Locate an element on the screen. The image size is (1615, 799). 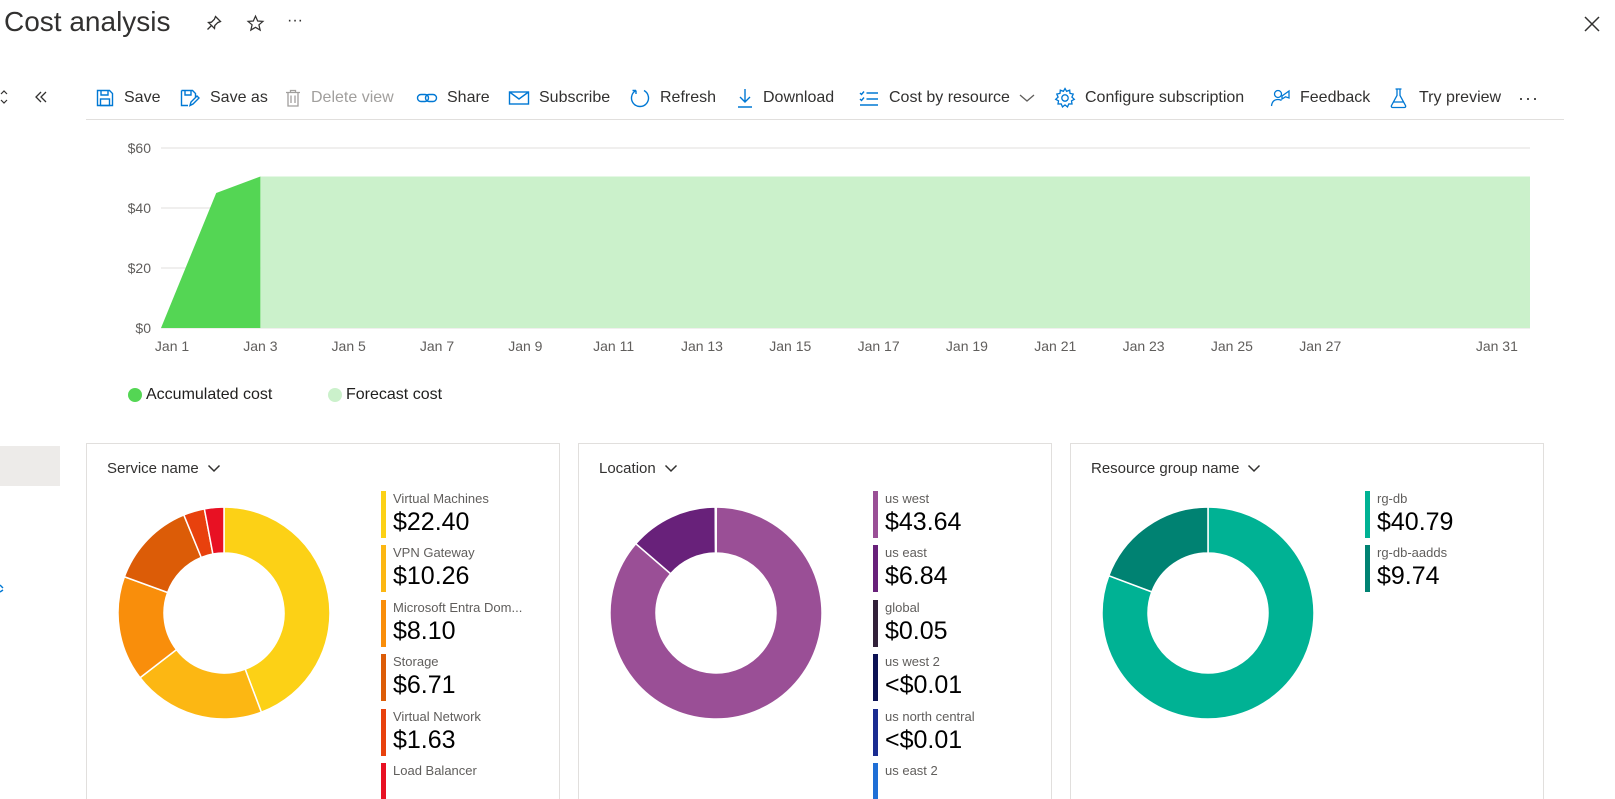
cost-item-amount: $8.10 is located at coordinates (424, 630).